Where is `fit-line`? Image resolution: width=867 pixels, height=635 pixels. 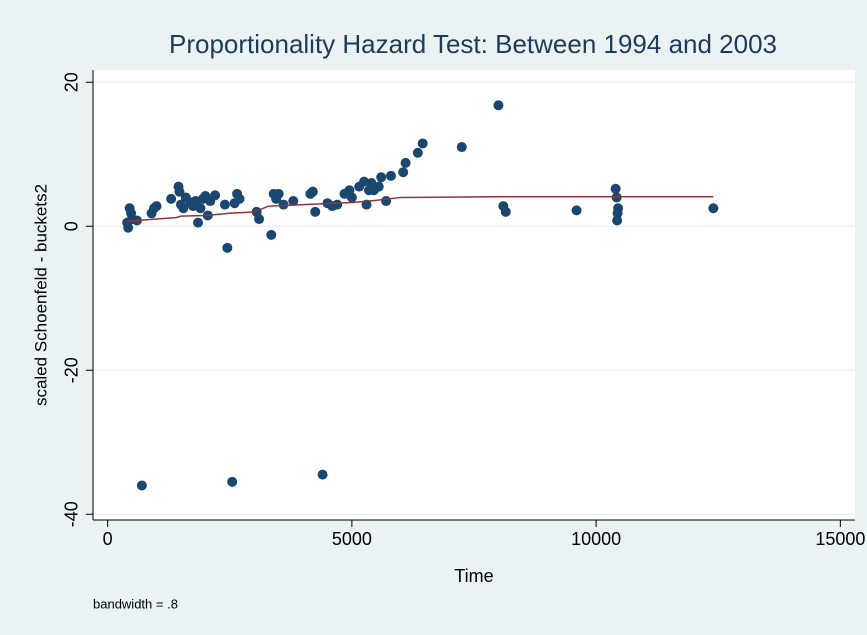
fit-line is located at coordinates (420, 208).